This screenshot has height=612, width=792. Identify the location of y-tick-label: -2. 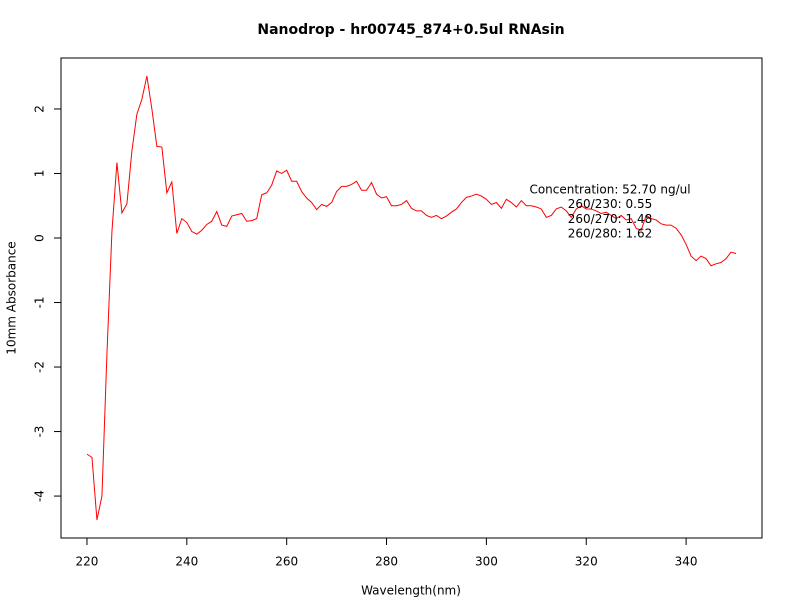
(40, 367).